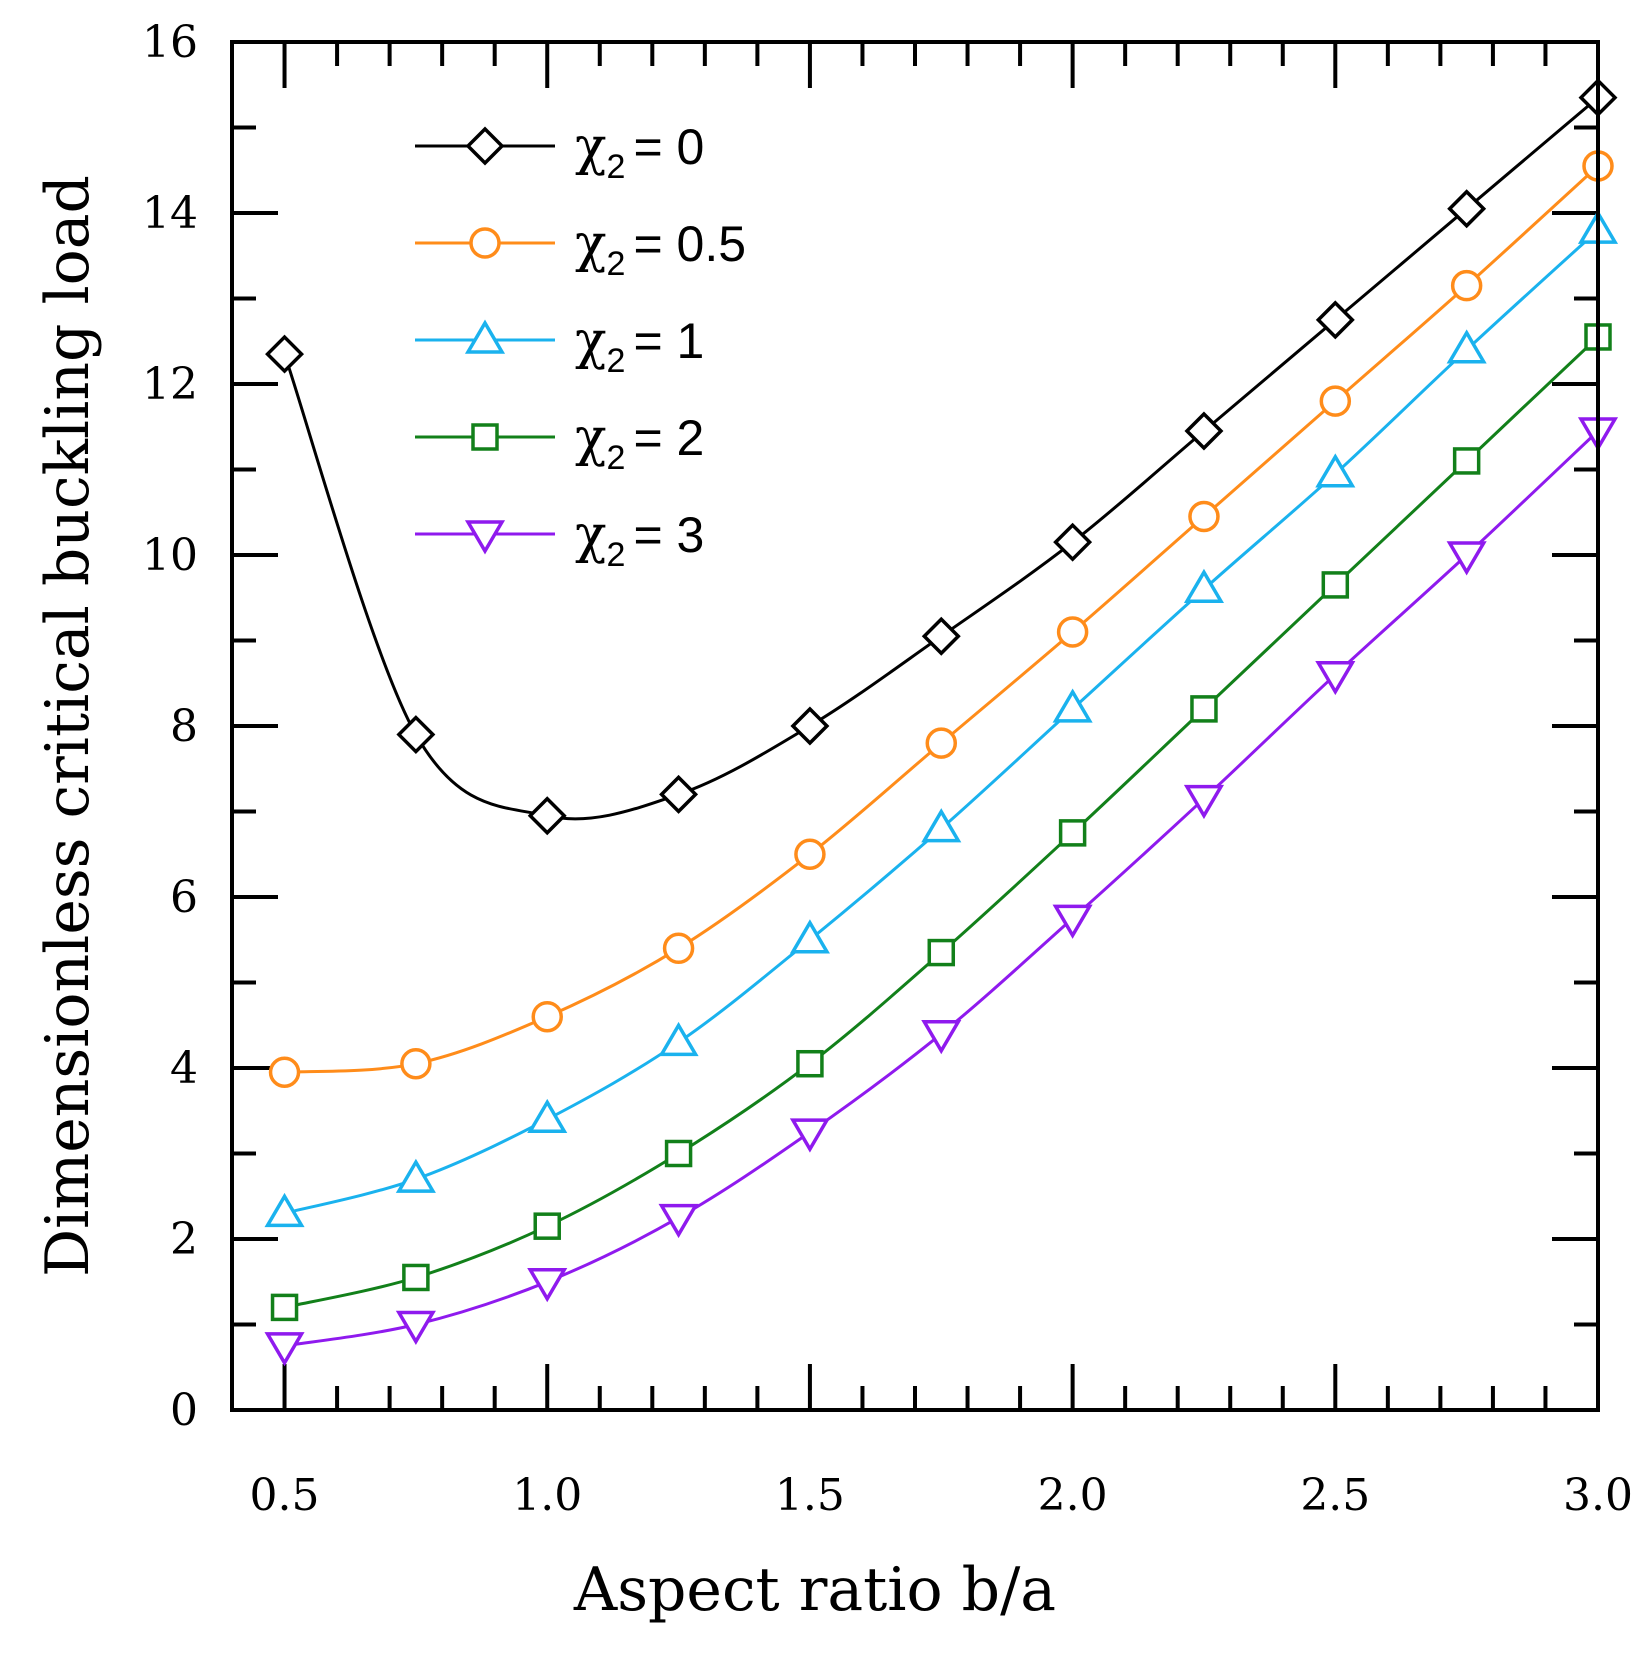 Image resolution: width=1645 pixels, height=1658 pixels. Describe the element at coordinates (668, 438) in the screenshot. I see `legend-value: = 2` at that location.